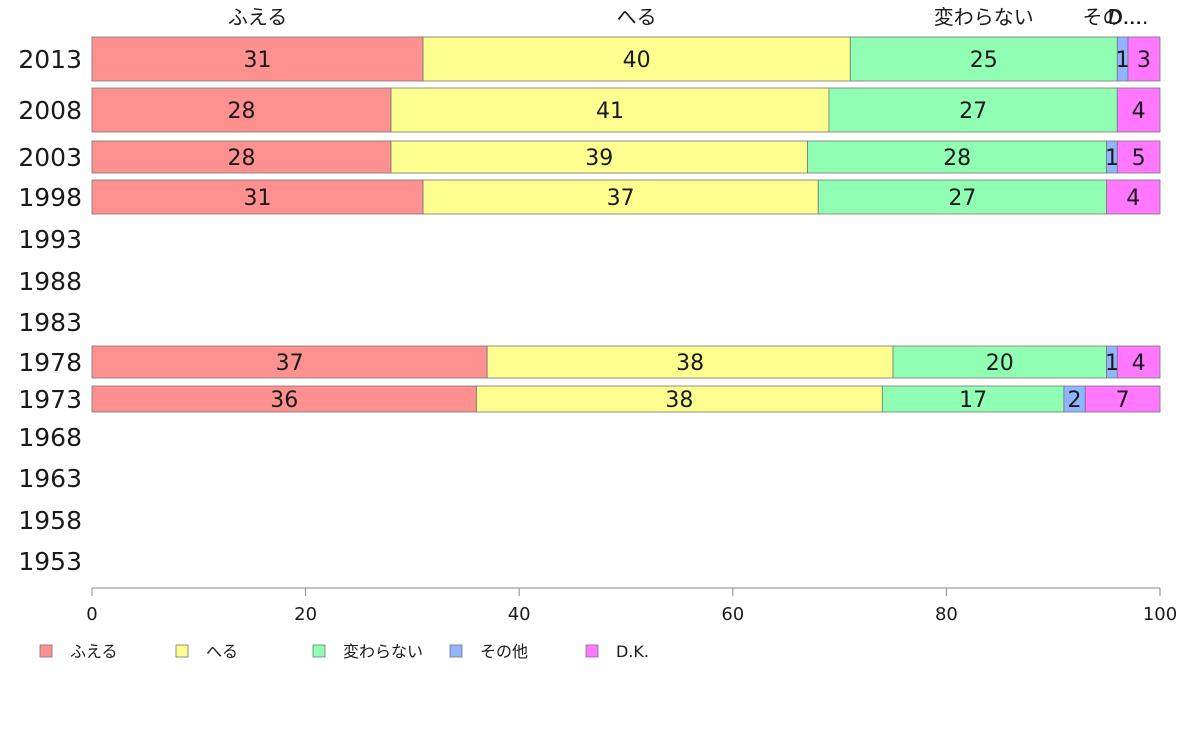  What do you see at coordinates (222, 651) in the screenshot?
I see `legend-label: へる` at bounding box center [222, 651].